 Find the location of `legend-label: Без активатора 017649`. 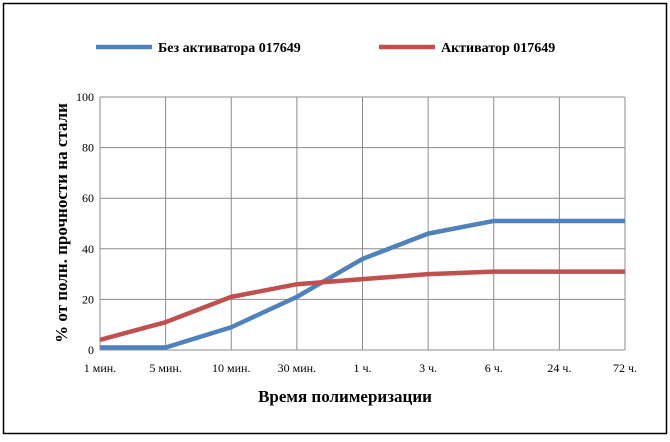

legend-label: Без активатора 017649 is located at coordinates (229, 48).